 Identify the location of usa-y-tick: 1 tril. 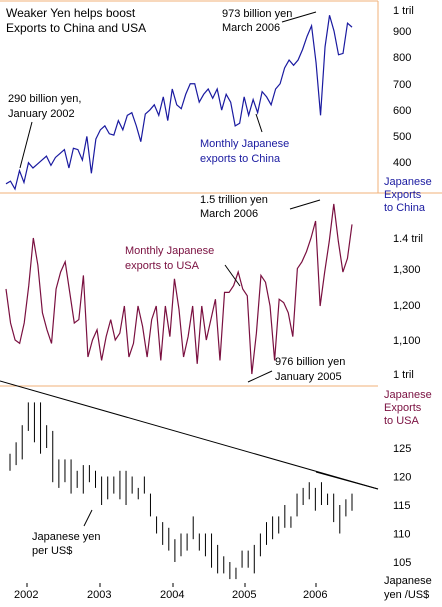
(403, 375).